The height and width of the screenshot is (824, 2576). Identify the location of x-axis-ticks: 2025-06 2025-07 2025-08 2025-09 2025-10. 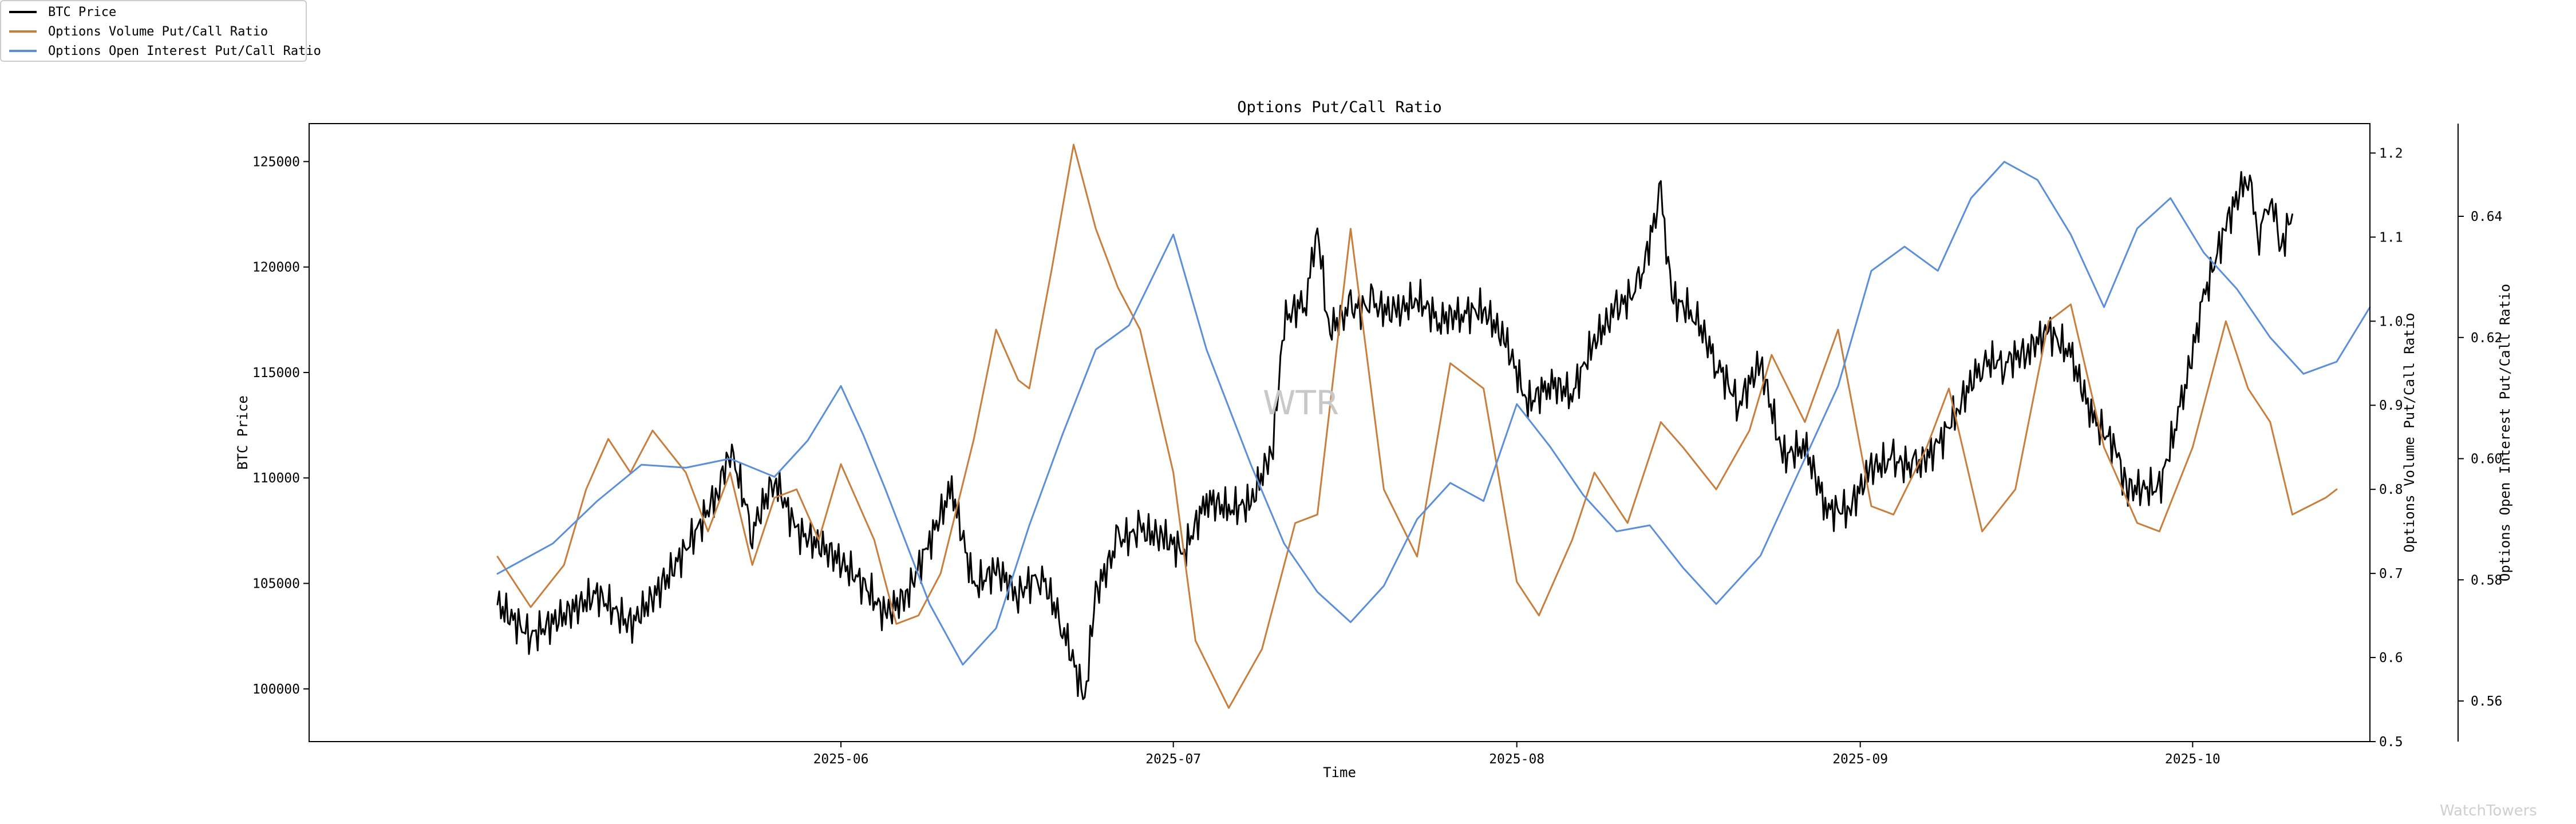
(1517, 754).